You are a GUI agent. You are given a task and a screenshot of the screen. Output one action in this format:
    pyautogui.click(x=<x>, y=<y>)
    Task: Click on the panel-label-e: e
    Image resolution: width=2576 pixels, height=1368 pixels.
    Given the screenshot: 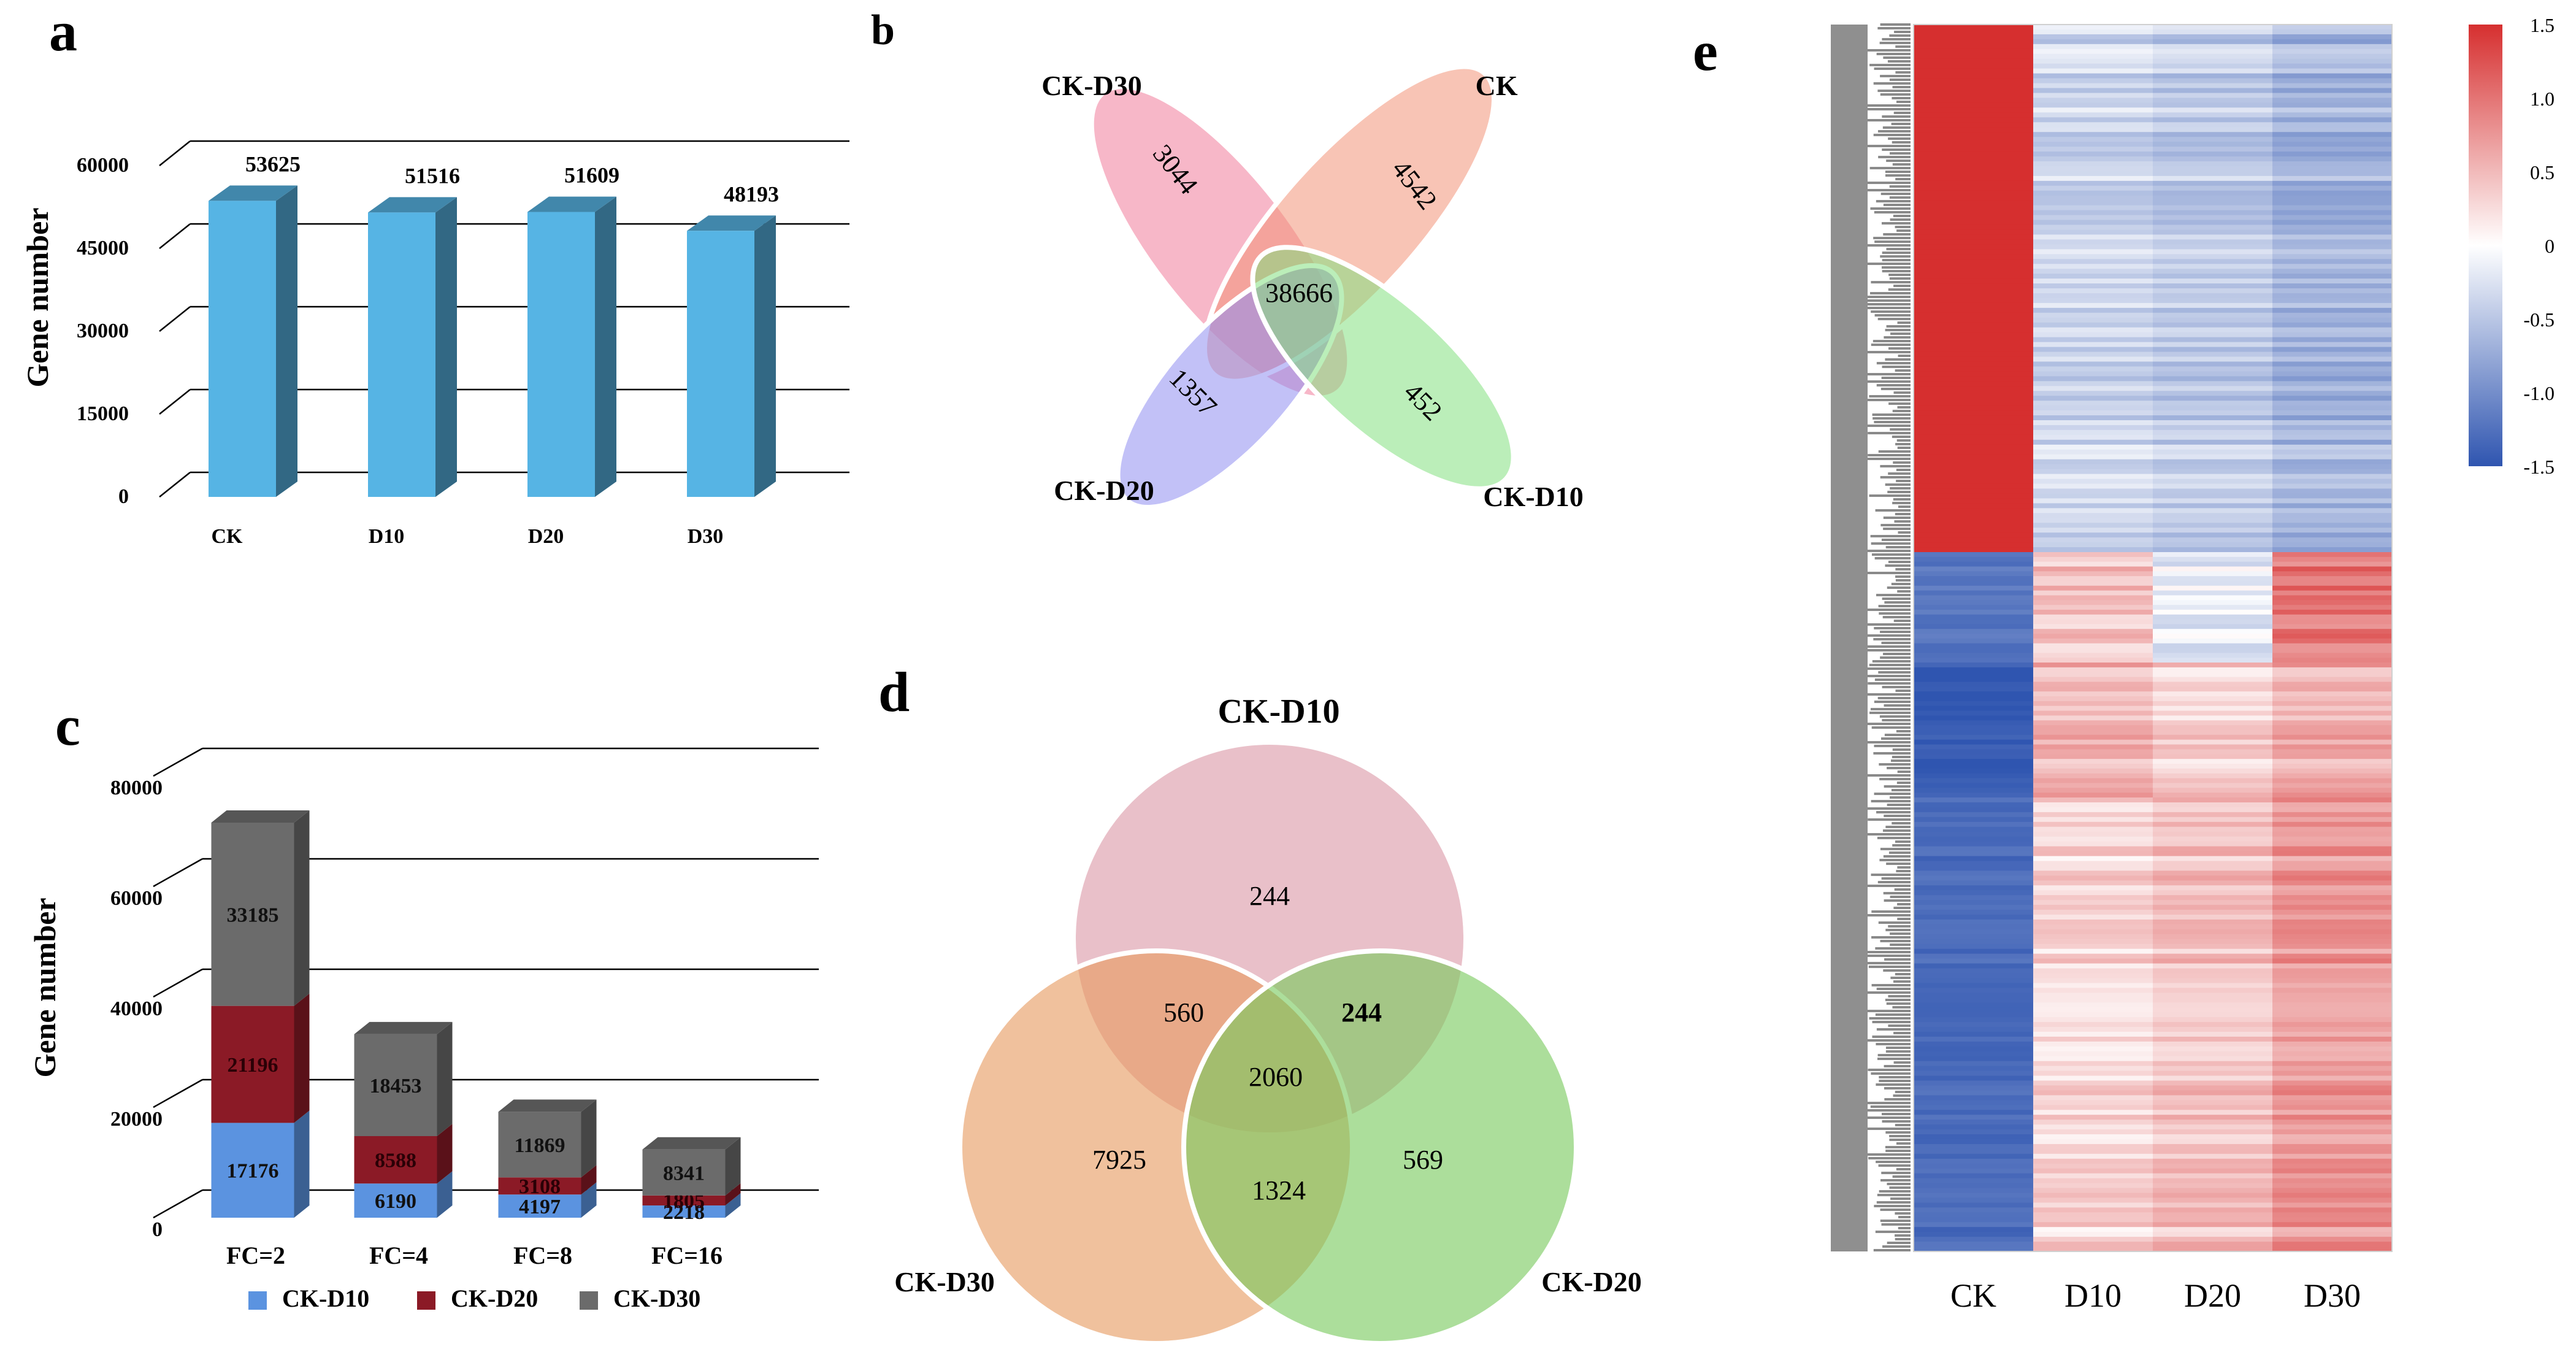 What is the action you would take?
    pyautogui.click(x=1705, y=51)
    